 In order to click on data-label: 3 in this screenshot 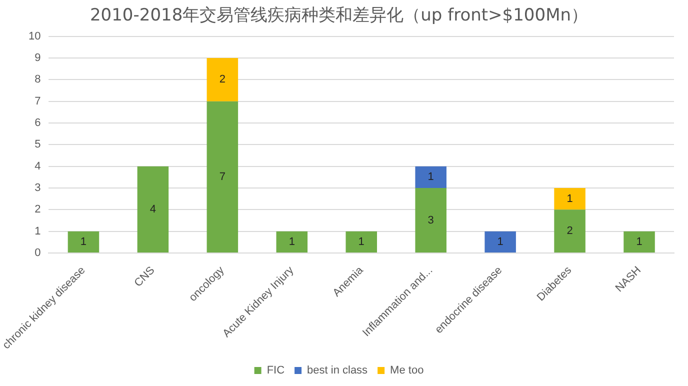, I will do `click(431, 220)`.